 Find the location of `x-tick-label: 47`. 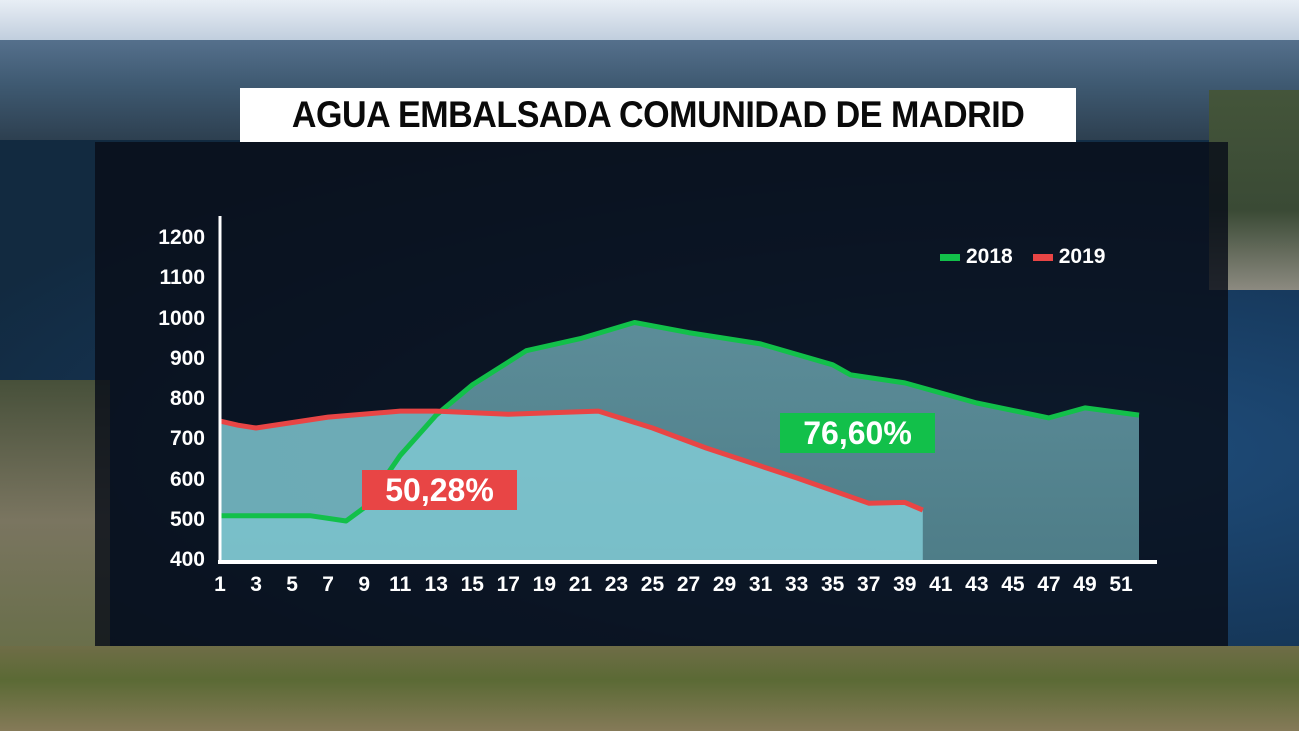

x-tick-label: 47 is located at coordinates (1049, 584).